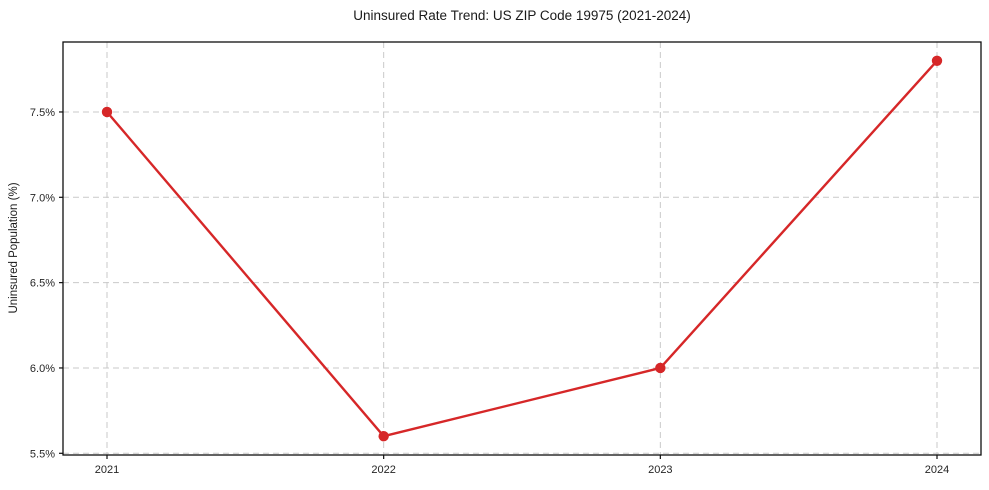 Image resolution: width=989 pixels, height=490 pixels. What do you see at coordinates (107, 112) in the screenshot?
I see `data-point-2021` at bounding box center [107, 112].